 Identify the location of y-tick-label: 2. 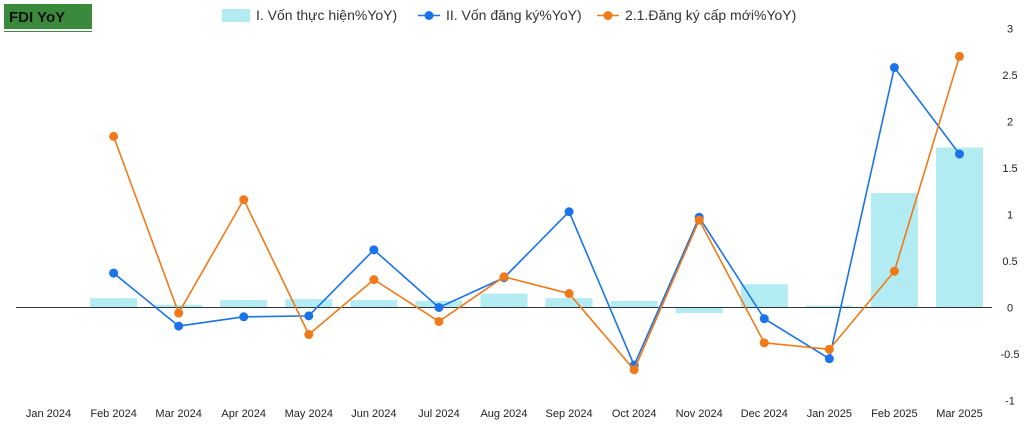
(1010, 123).